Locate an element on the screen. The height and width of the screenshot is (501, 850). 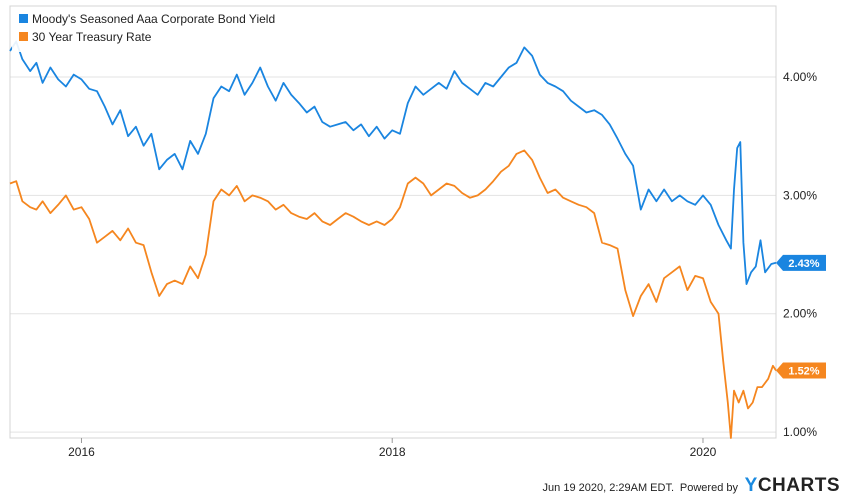
ycharts-logo: YCHARTS is located at coordinates (792, 486).